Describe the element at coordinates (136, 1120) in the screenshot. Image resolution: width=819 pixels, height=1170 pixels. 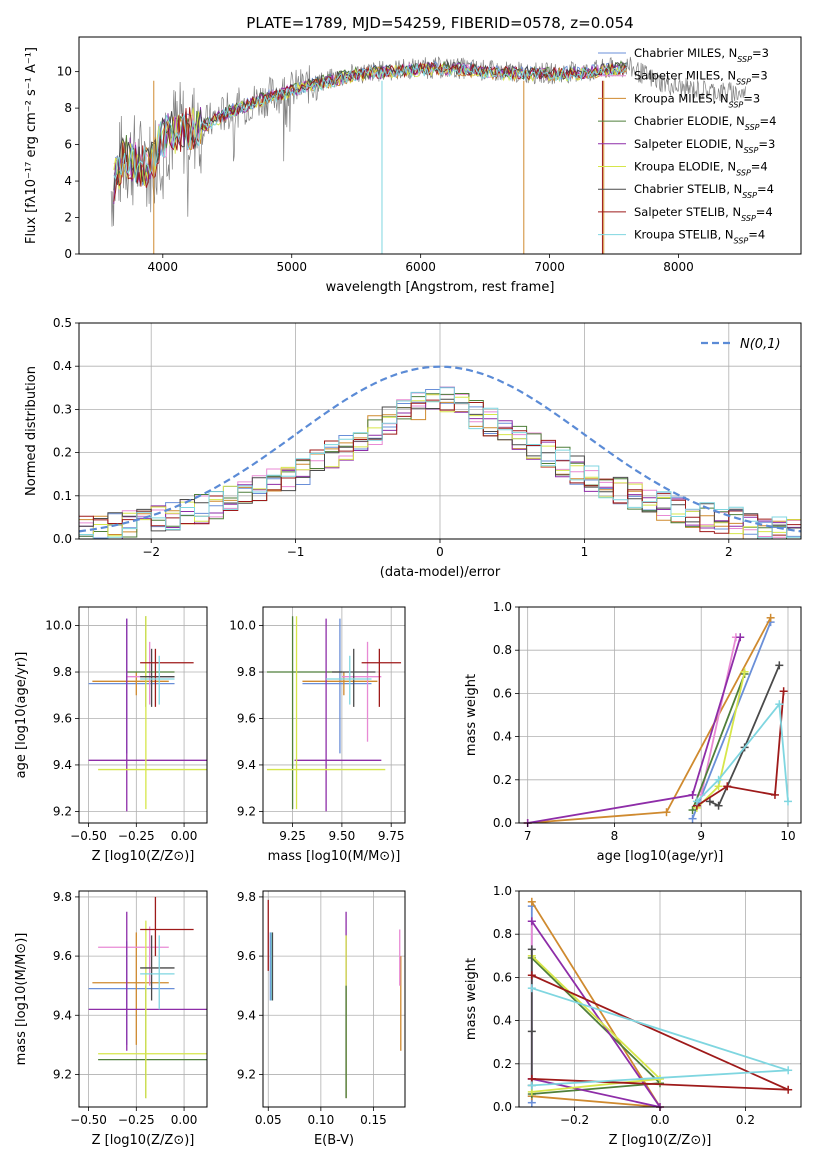
I see `x-tick-label: −0.25` at that location.